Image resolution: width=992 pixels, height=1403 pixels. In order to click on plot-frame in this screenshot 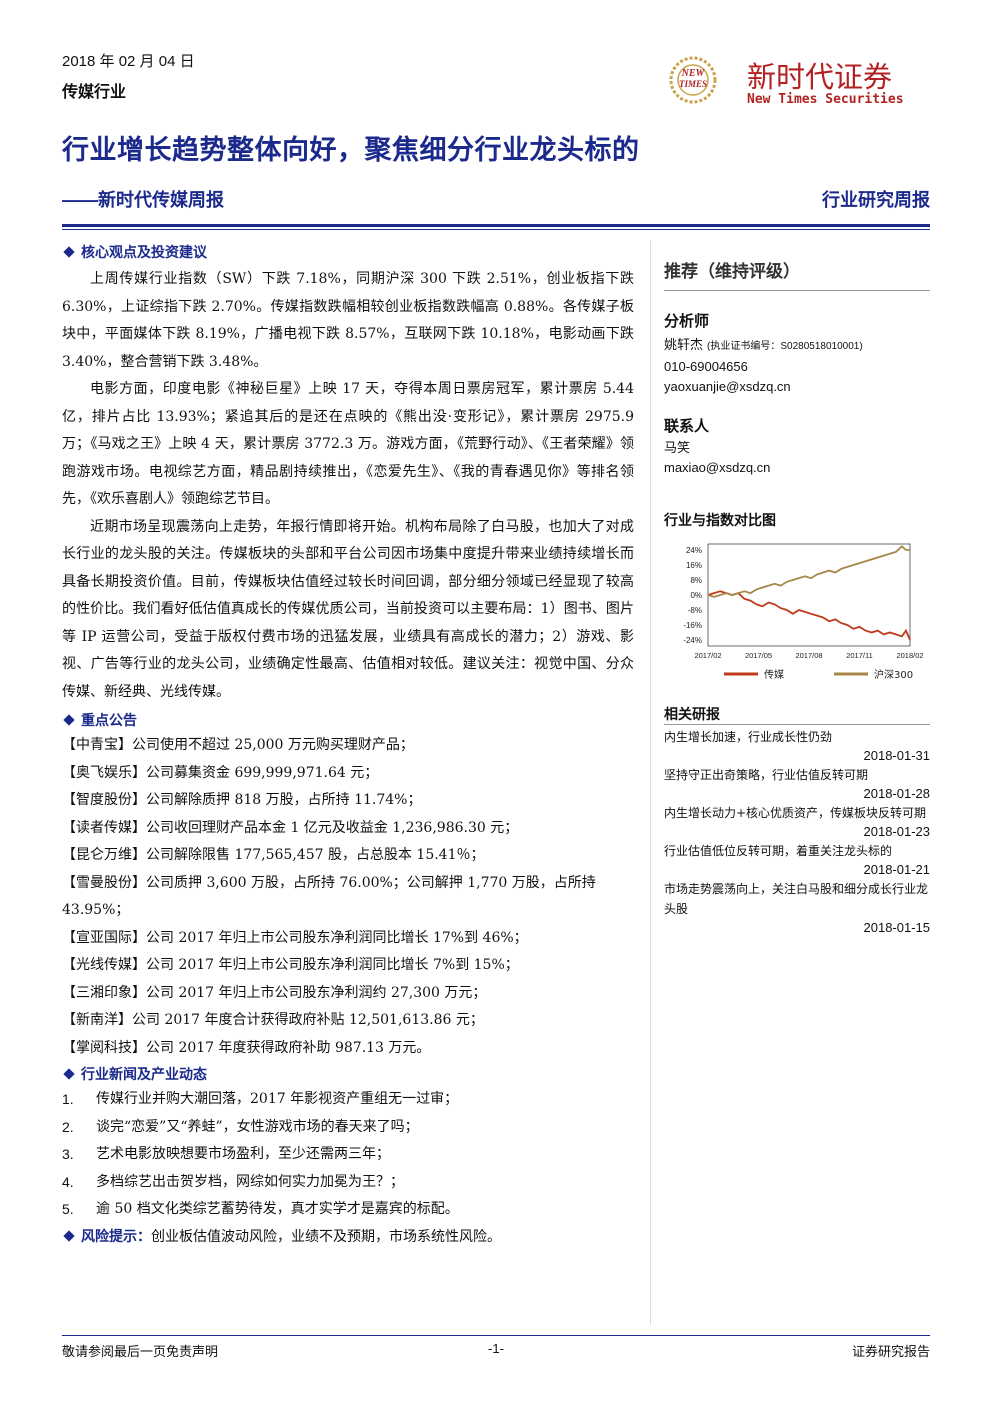, I will do `click(809, 595)`.